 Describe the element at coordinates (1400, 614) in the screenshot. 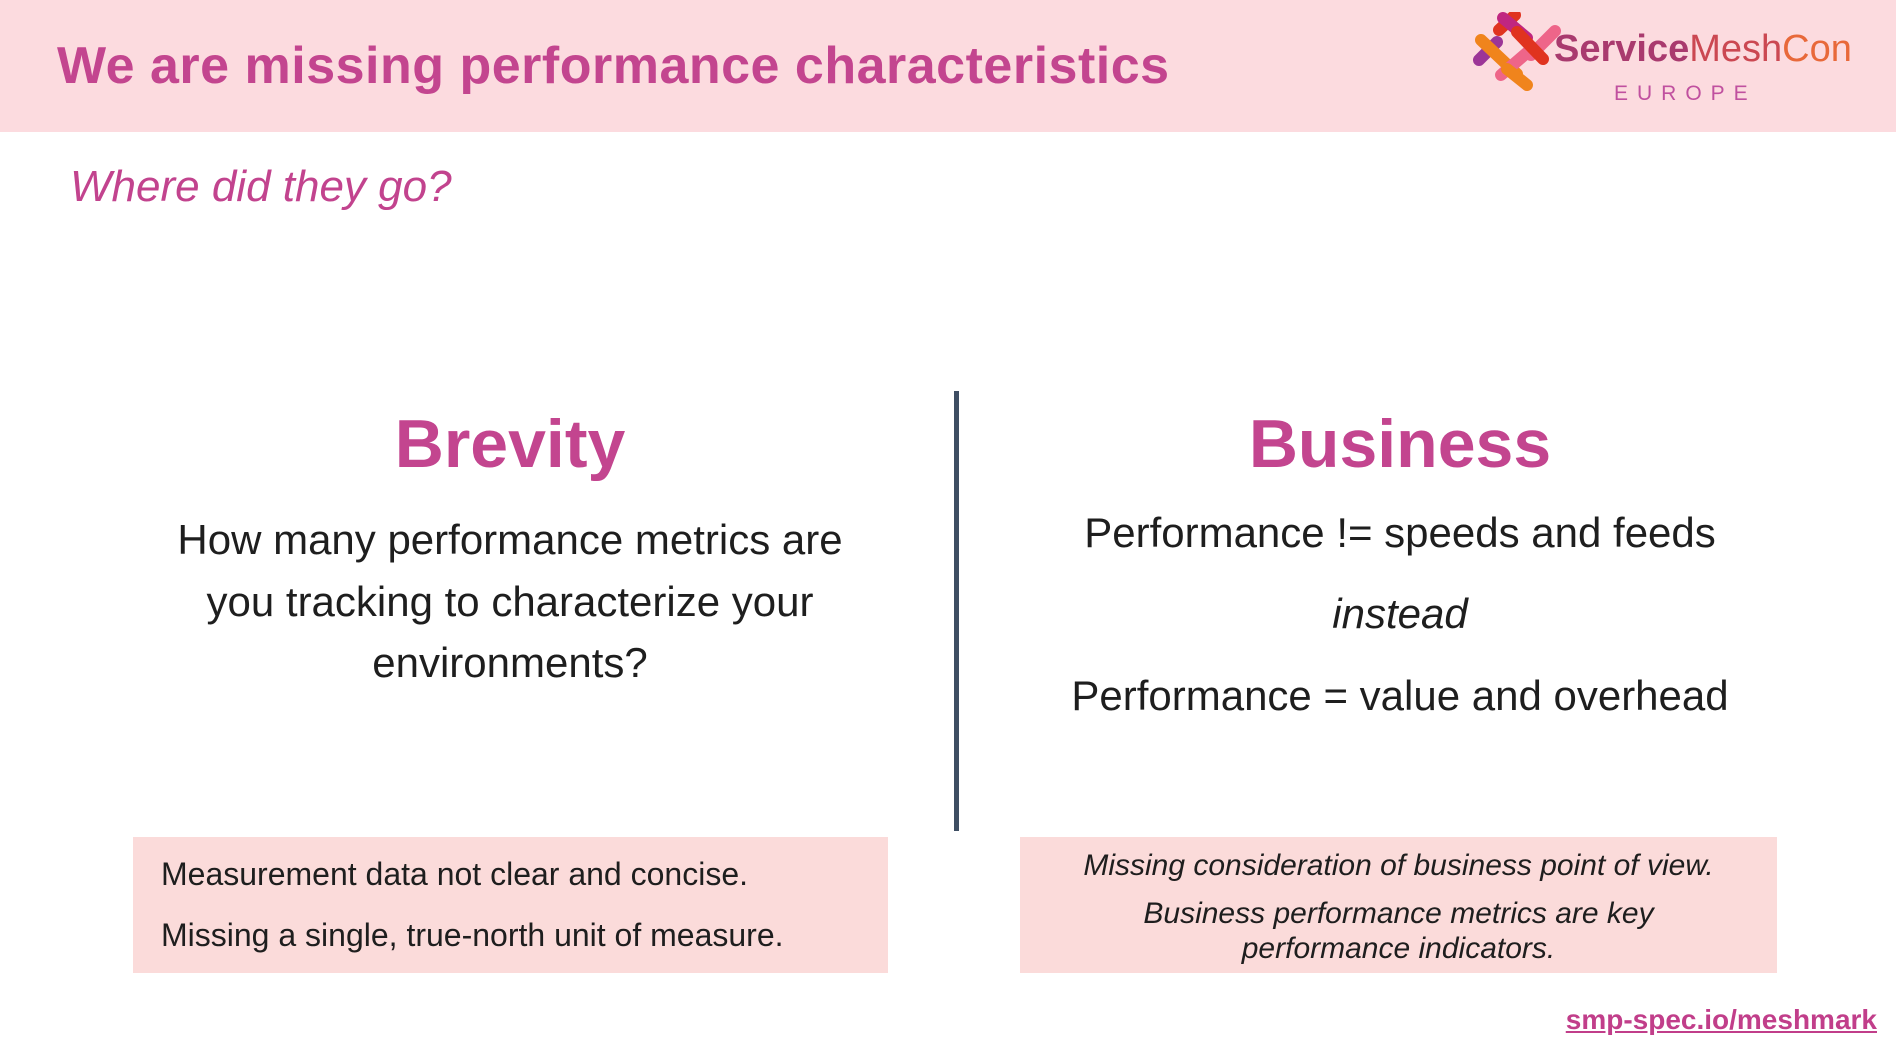

I see `business-line-instead: instead` at that location.